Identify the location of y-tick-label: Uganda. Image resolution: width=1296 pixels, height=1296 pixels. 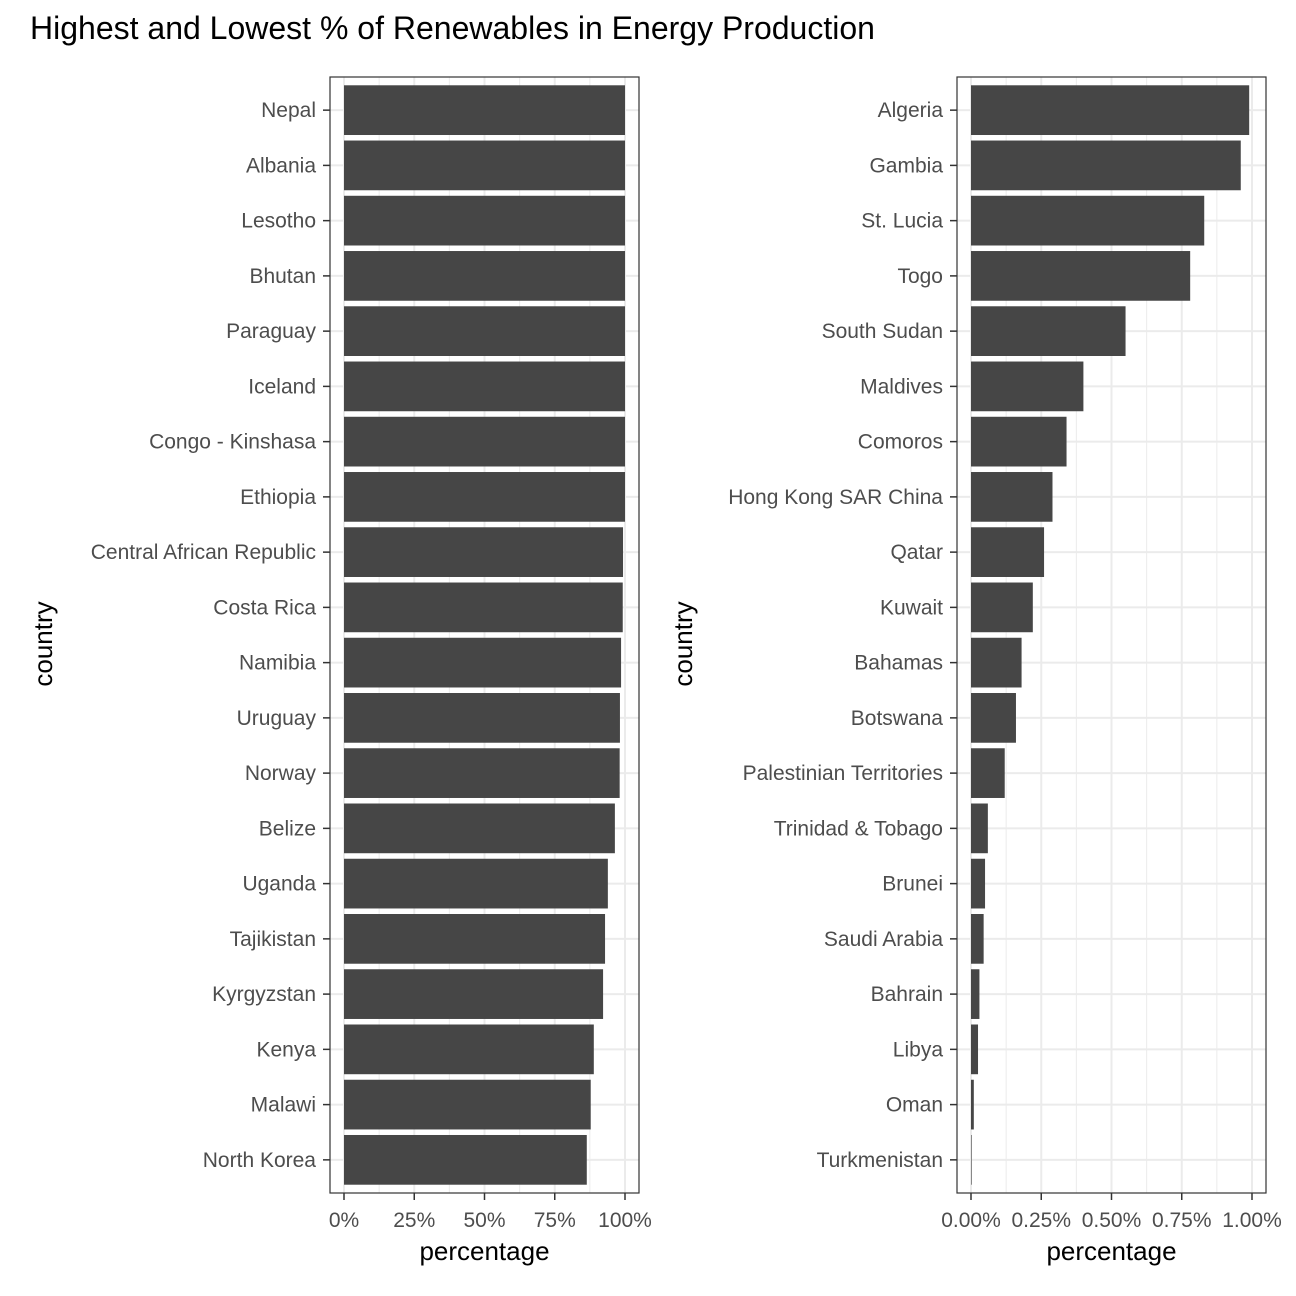
(279, 884).